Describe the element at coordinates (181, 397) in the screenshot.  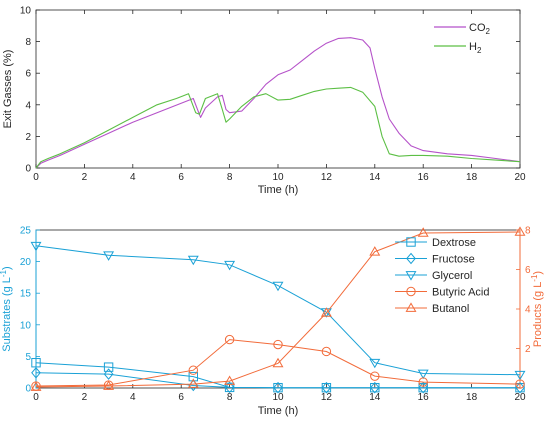
I see `chart2-xtick-label: 6` at that location.